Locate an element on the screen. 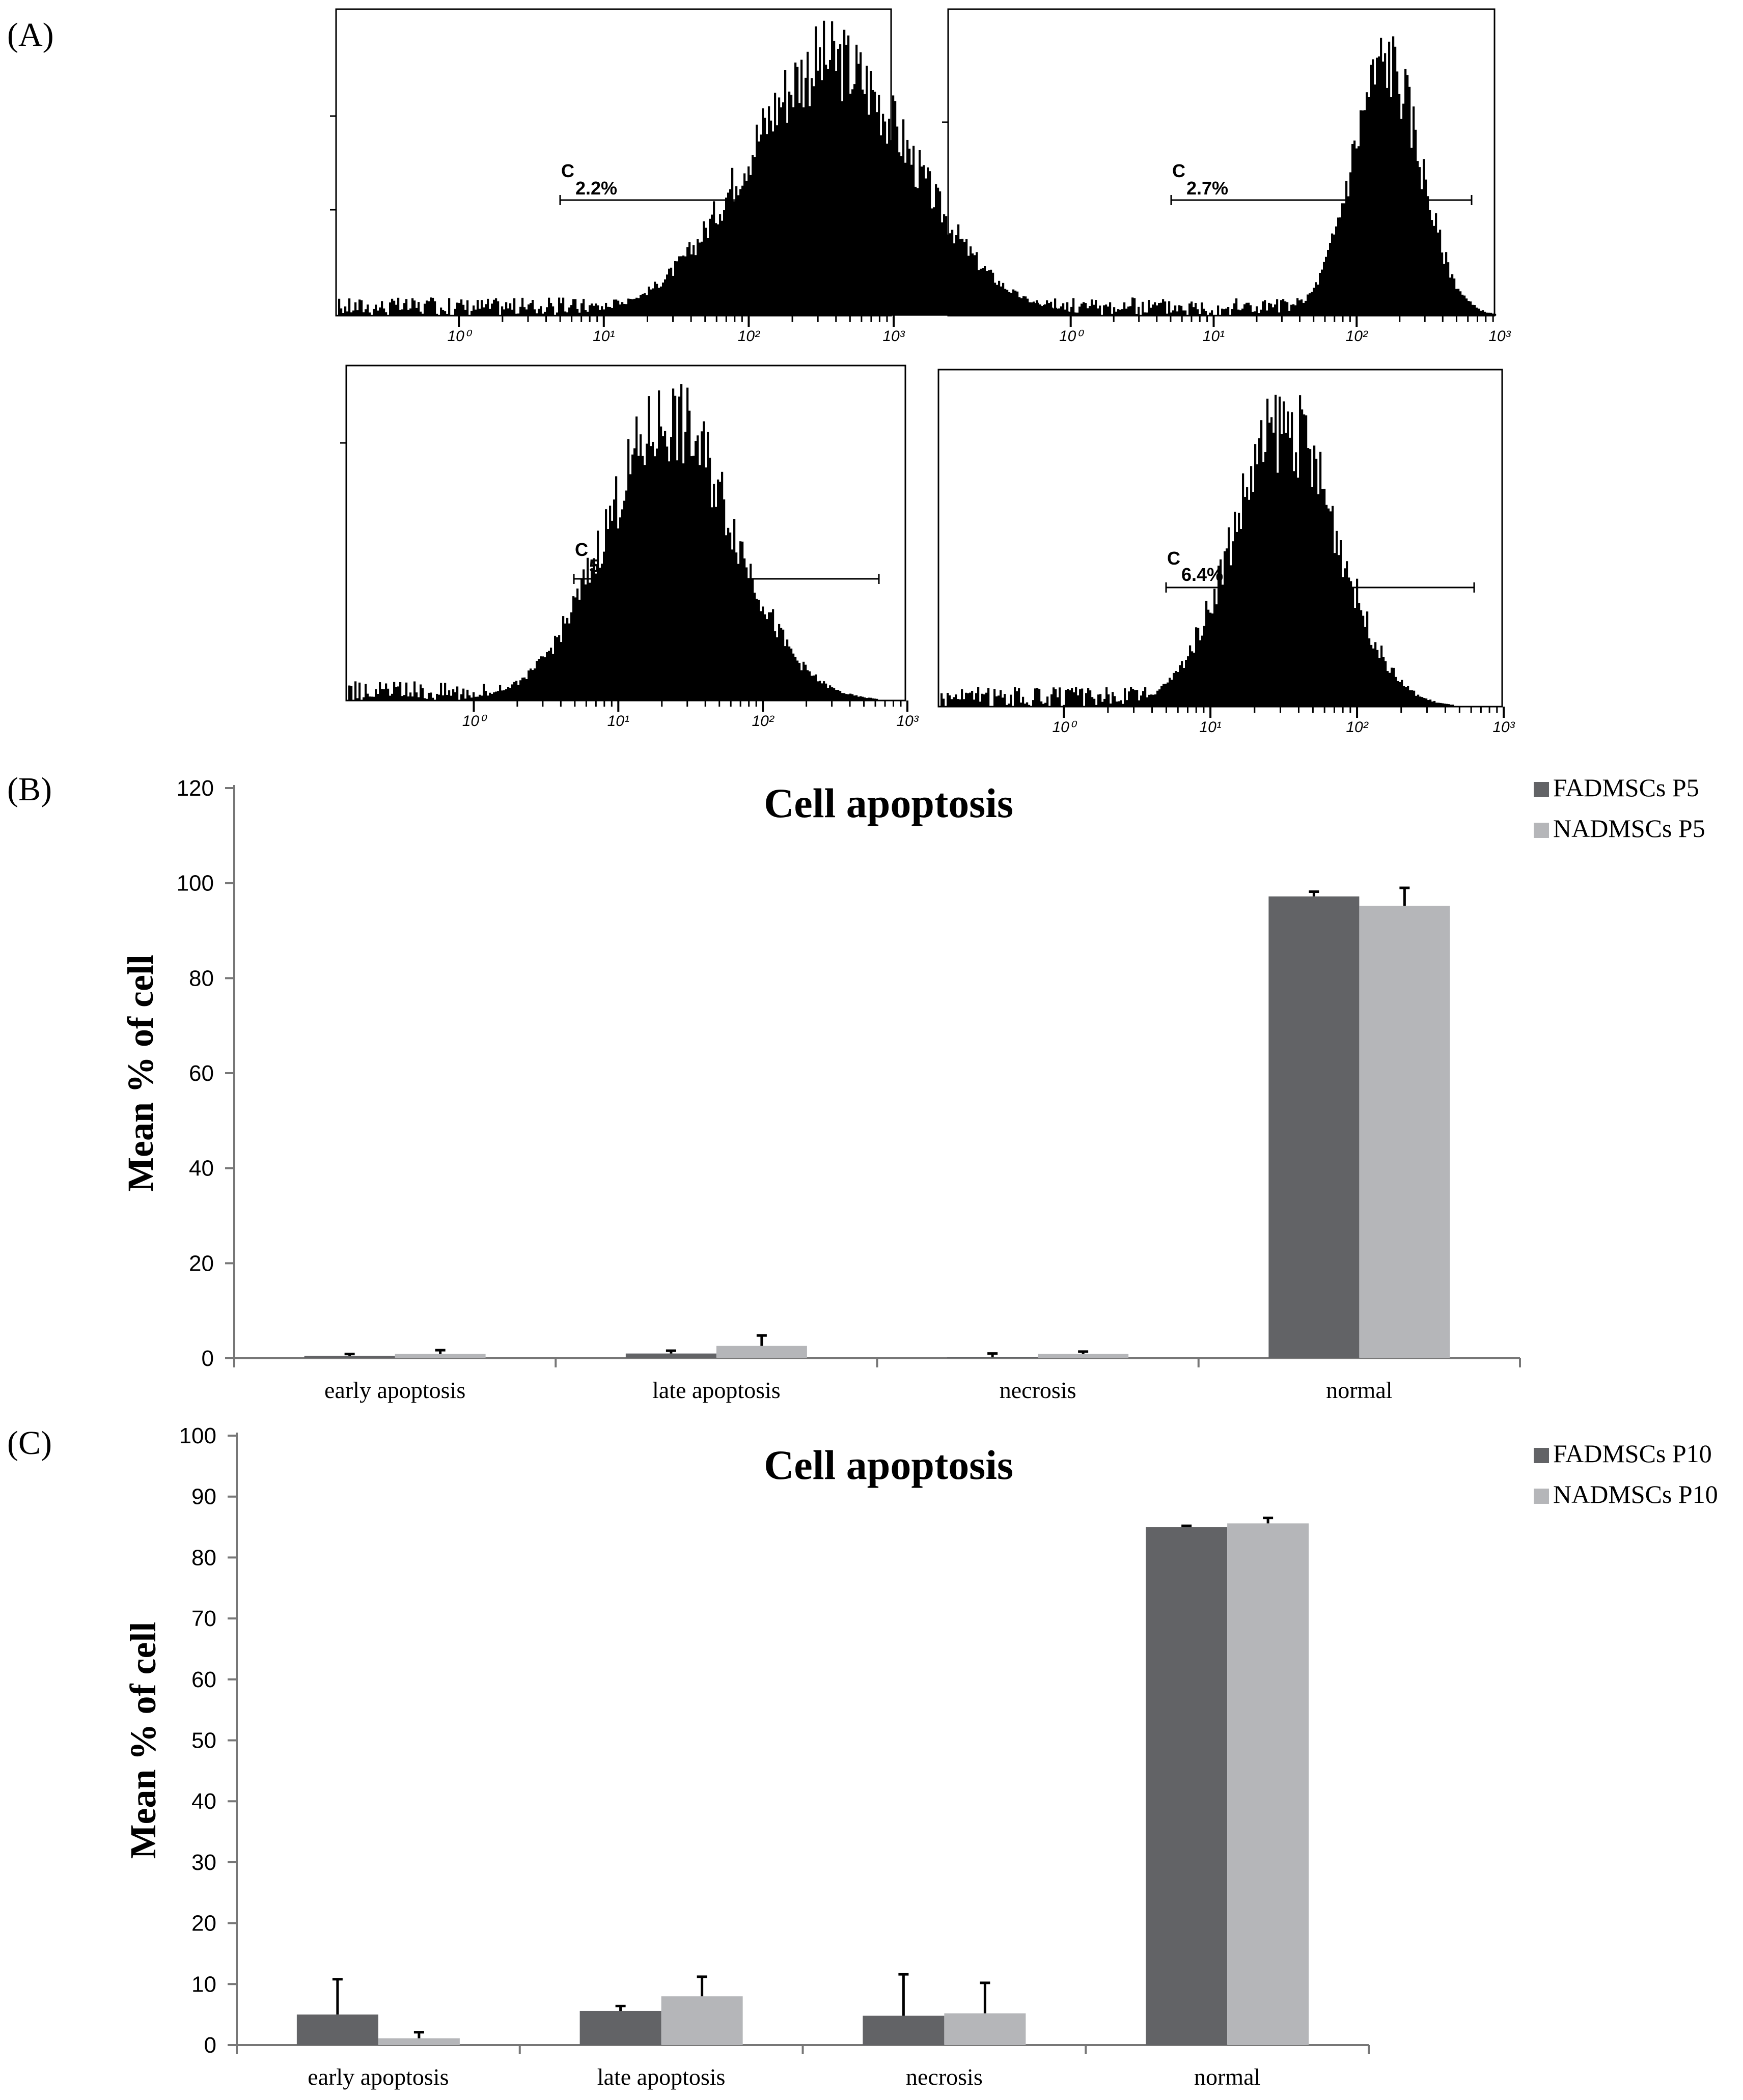  chart-title: Cell apoptosis is located at coordinates (888, 1465).